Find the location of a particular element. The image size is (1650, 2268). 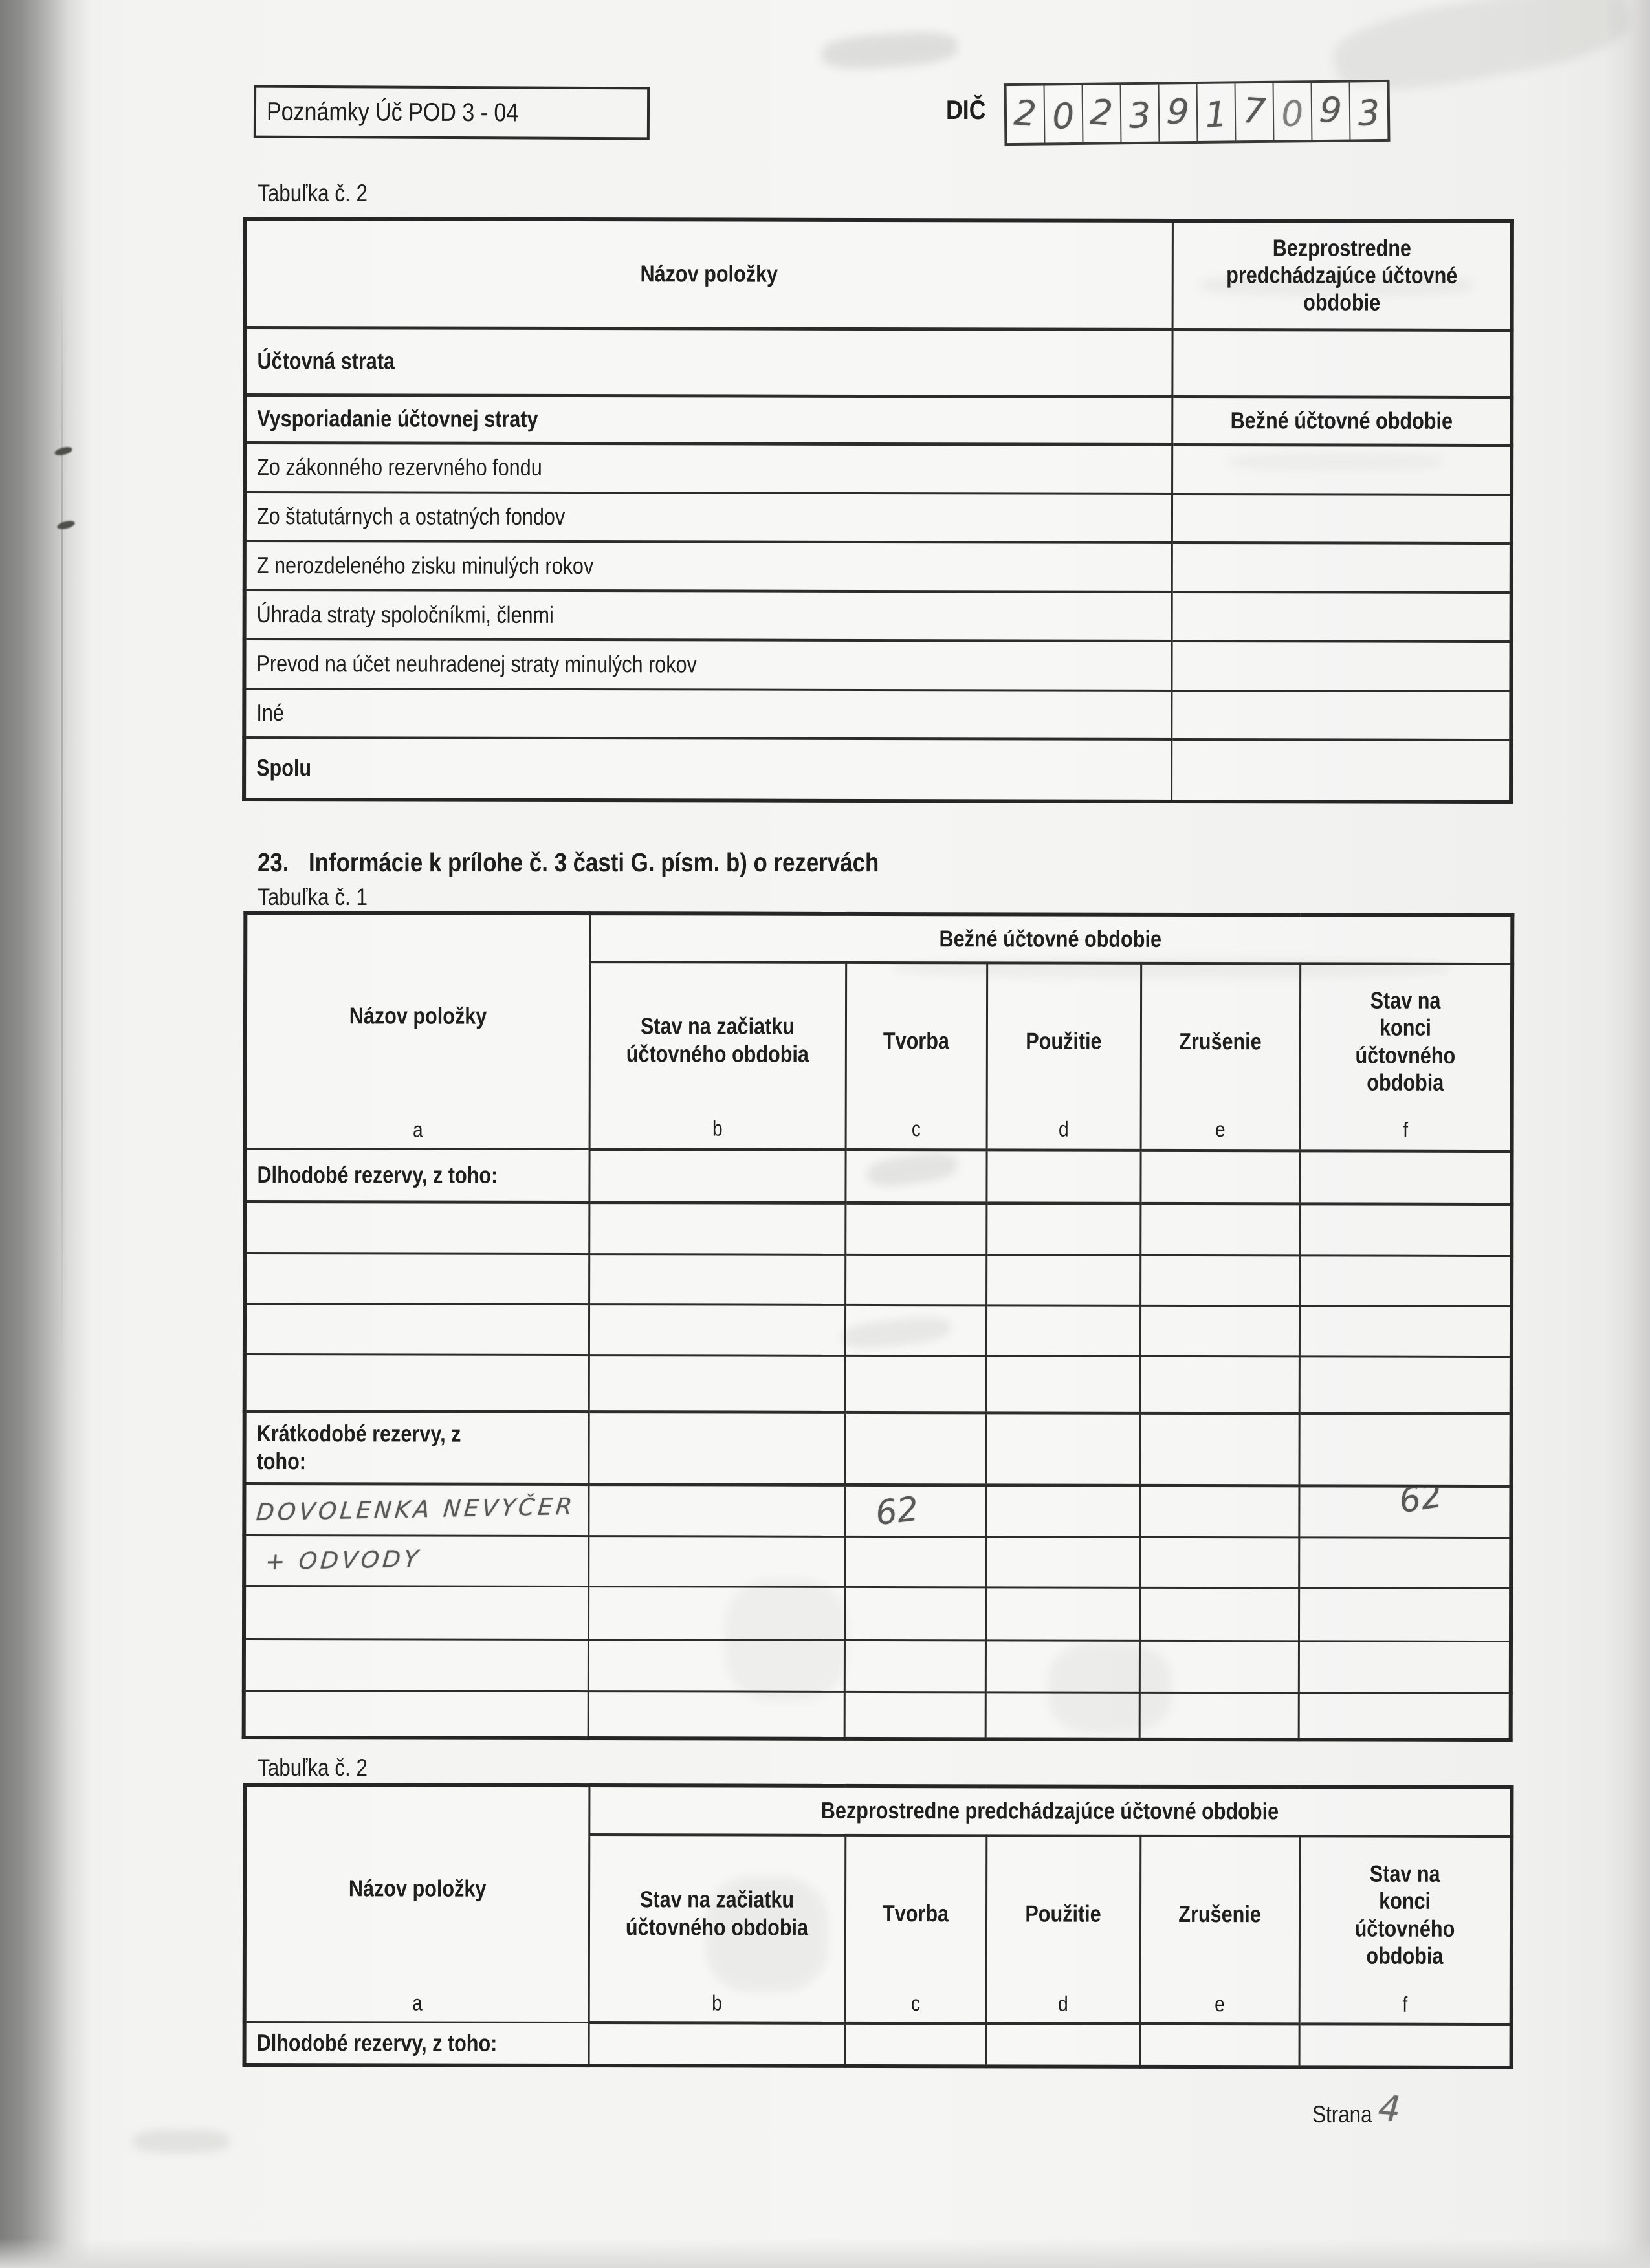

dic-digit: 0 is located at coordinates (1292, 114).